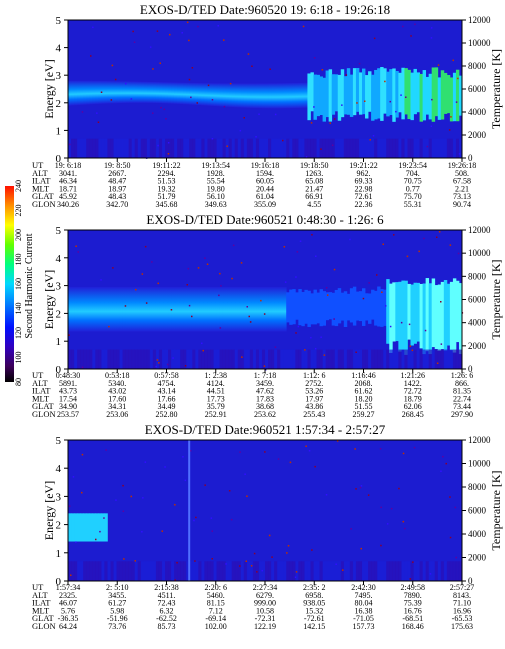 This screenshot has height=649, width=505. I want to click on ephemeris-cell: 1:16:46, so click(363, 375).